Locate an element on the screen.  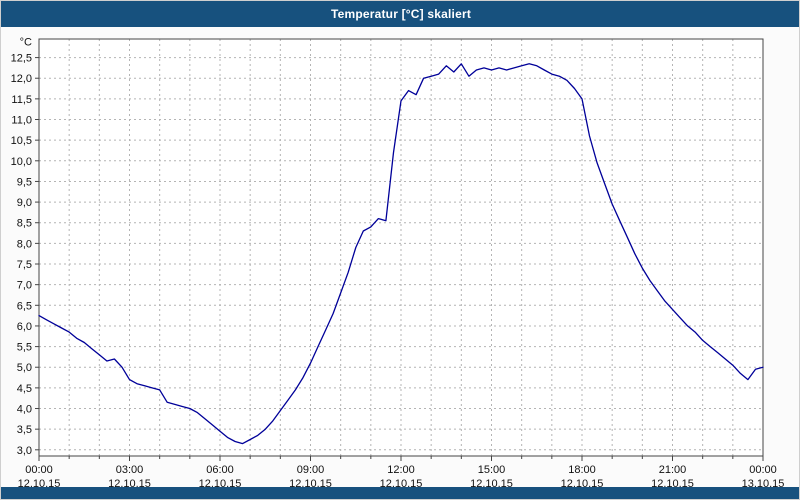
svg-text: 9,5 is located at coordinates (24, 182).